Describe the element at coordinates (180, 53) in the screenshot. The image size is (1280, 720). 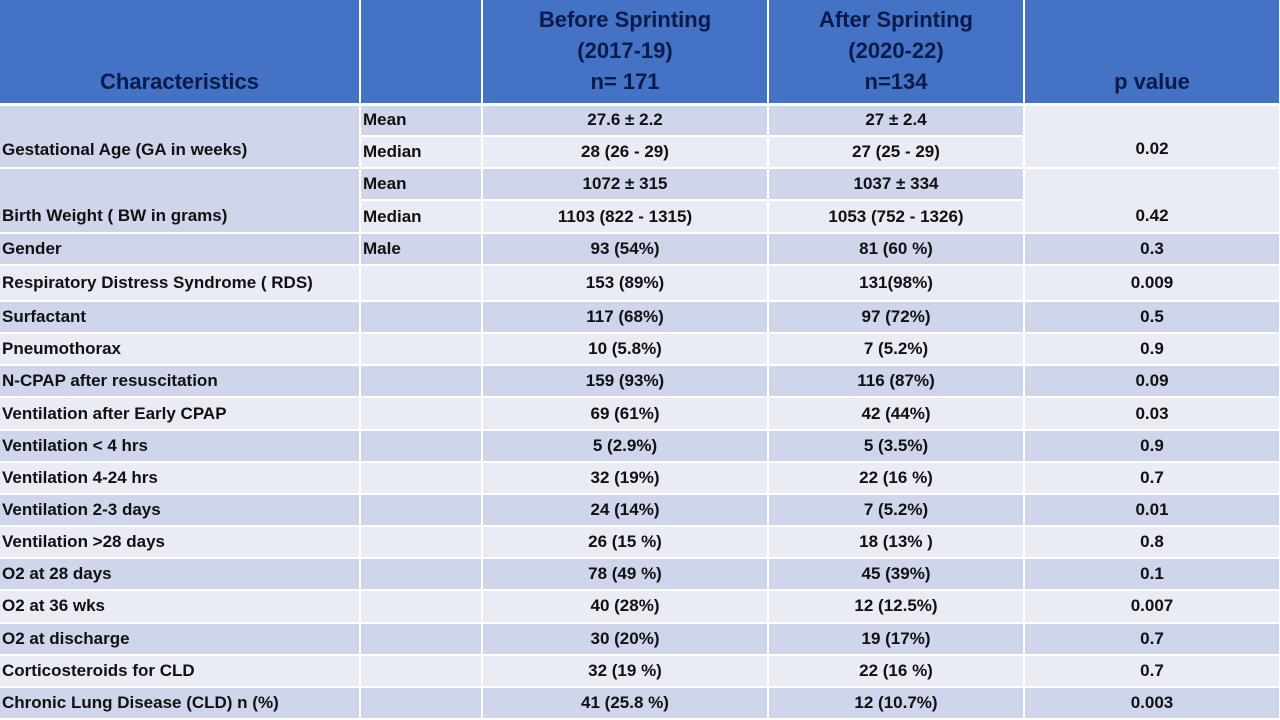
I see `header-characteristics: Characteristics` at that location.